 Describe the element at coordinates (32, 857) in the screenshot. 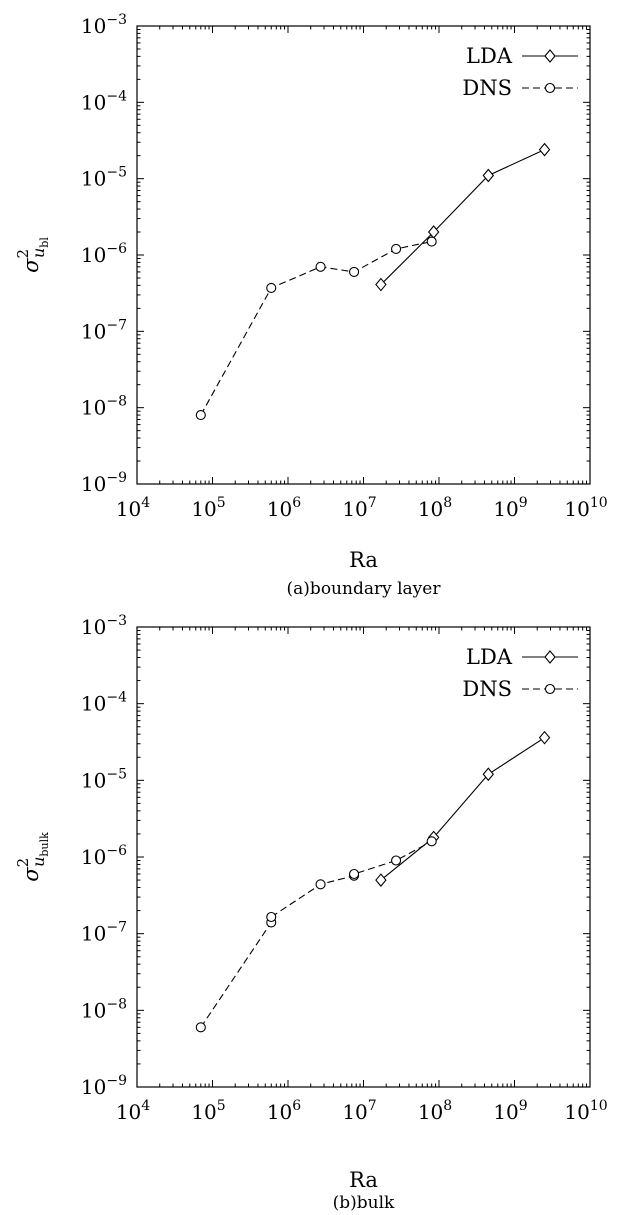

I see `y-axis-title: σ2ubulk` at that location.